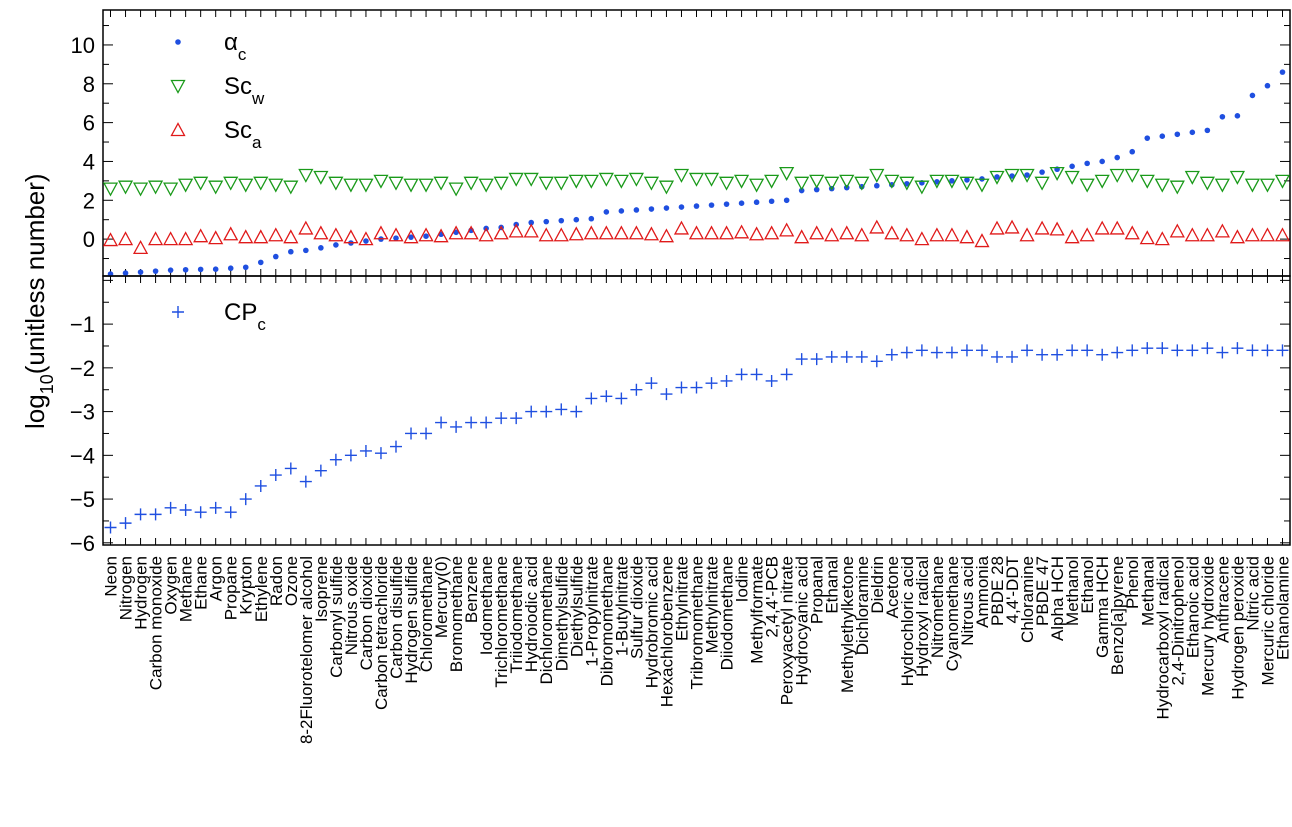 The width and height of the screenshot is (1292, 827). Describe the element at coordinates (47, 384) in the screenshot. I see `y-axis-title-sub: 10` at that location.